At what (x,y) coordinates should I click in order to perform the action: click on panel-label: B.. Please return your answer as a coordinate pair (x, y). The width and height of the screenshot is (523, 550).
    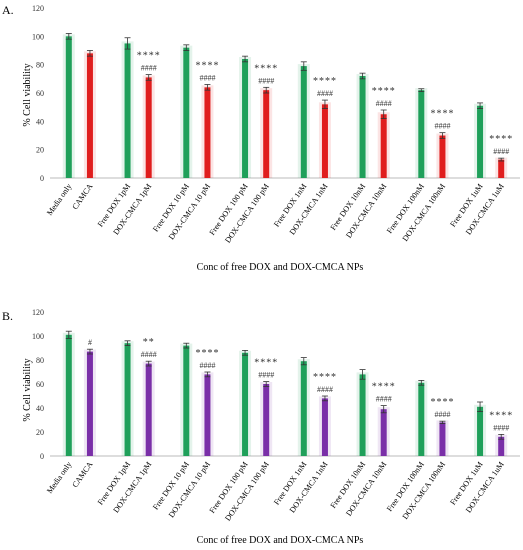
    Looking at the image, I should click on (7, 316).